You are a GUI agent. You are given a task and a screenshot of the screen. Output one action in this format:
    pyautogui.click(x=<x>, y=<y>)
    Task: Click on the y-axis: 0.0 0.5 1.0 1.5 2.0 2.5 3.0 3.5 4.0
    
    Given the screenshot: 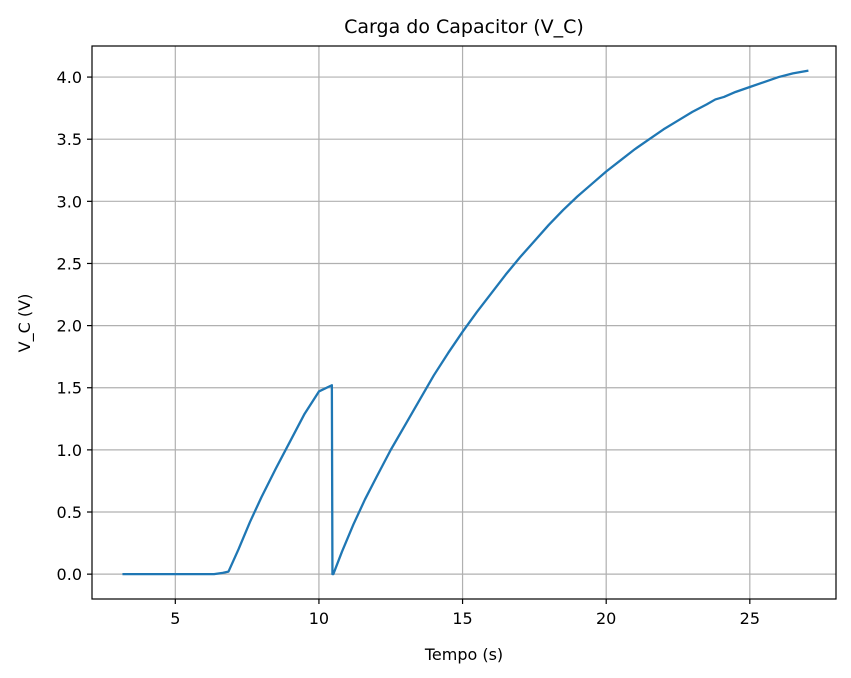 What is the action you would take?
    pyautogui.click(x=74, y=326)
    